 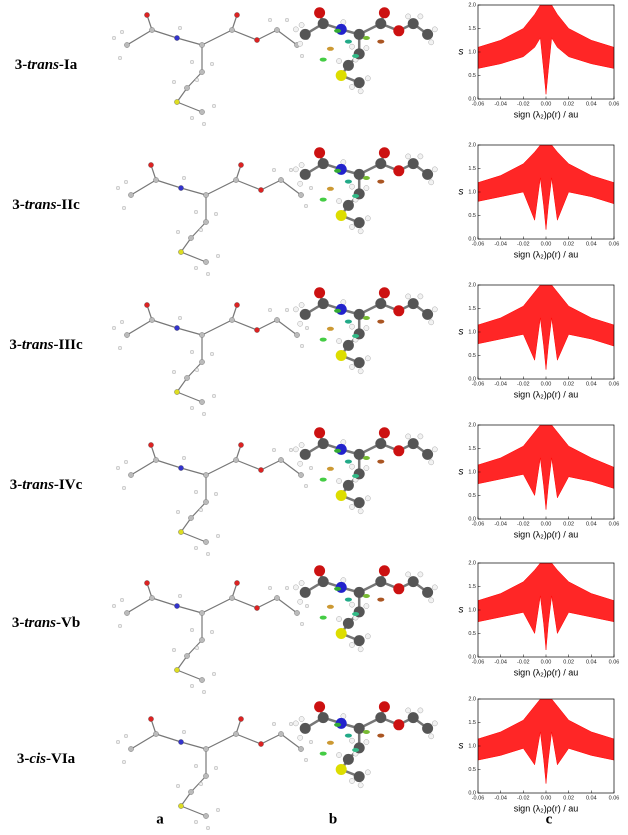 I want to click on label-part: -Vb, so click(x=68, y=623).